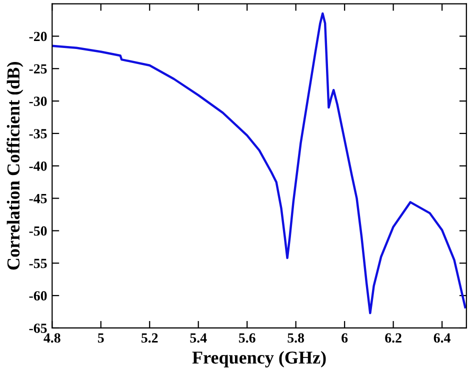 The height and width of the screenshot is (377, 474). I want to click on x-axis-title: Frequency (GHz), so click(259, 359).